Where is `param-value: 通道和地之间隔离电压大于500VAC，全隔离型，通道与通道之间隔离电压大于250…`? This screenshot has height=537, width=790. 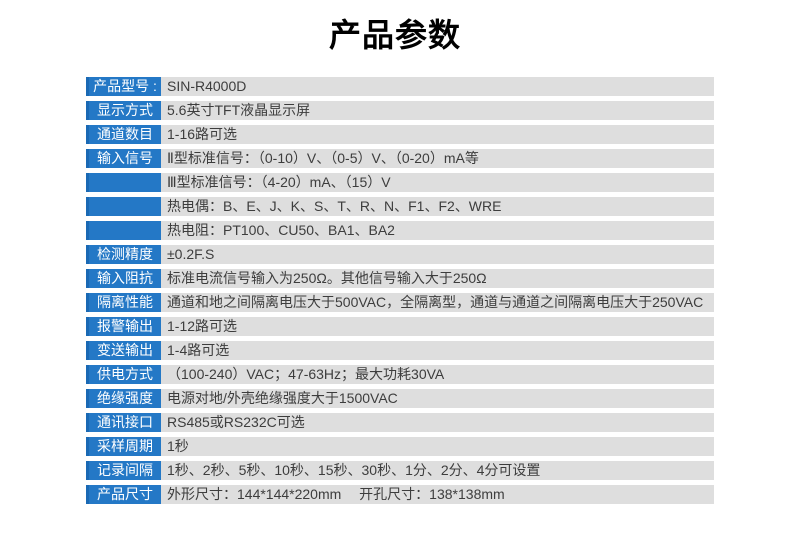 param-value: 通道和地之间隔离电压大于500VAC，全隔离型，通道与通道之间隔离电压大于250… is located at coordinates (437, 302).